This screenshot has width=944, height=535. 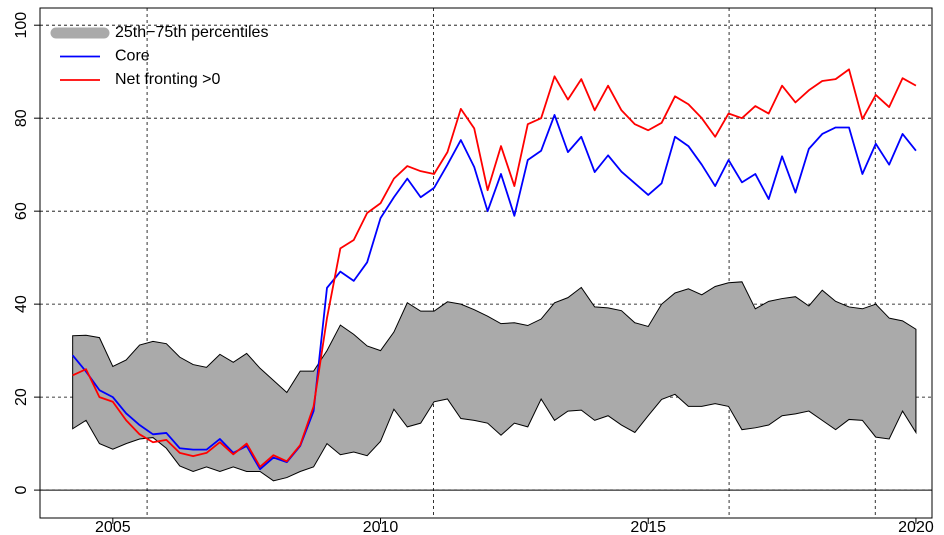 I want to click on y-tick-label: 80, so click(x=21, y=118).